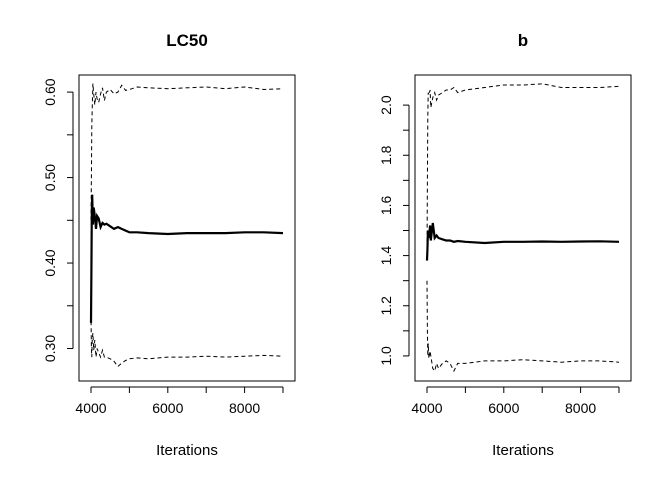 This screenshot has width=672, height=480. What do you see at coordinates (386, 306) in the screenshot?
I see `y-tick-label: 1.2` at bounding box center [386, 306].